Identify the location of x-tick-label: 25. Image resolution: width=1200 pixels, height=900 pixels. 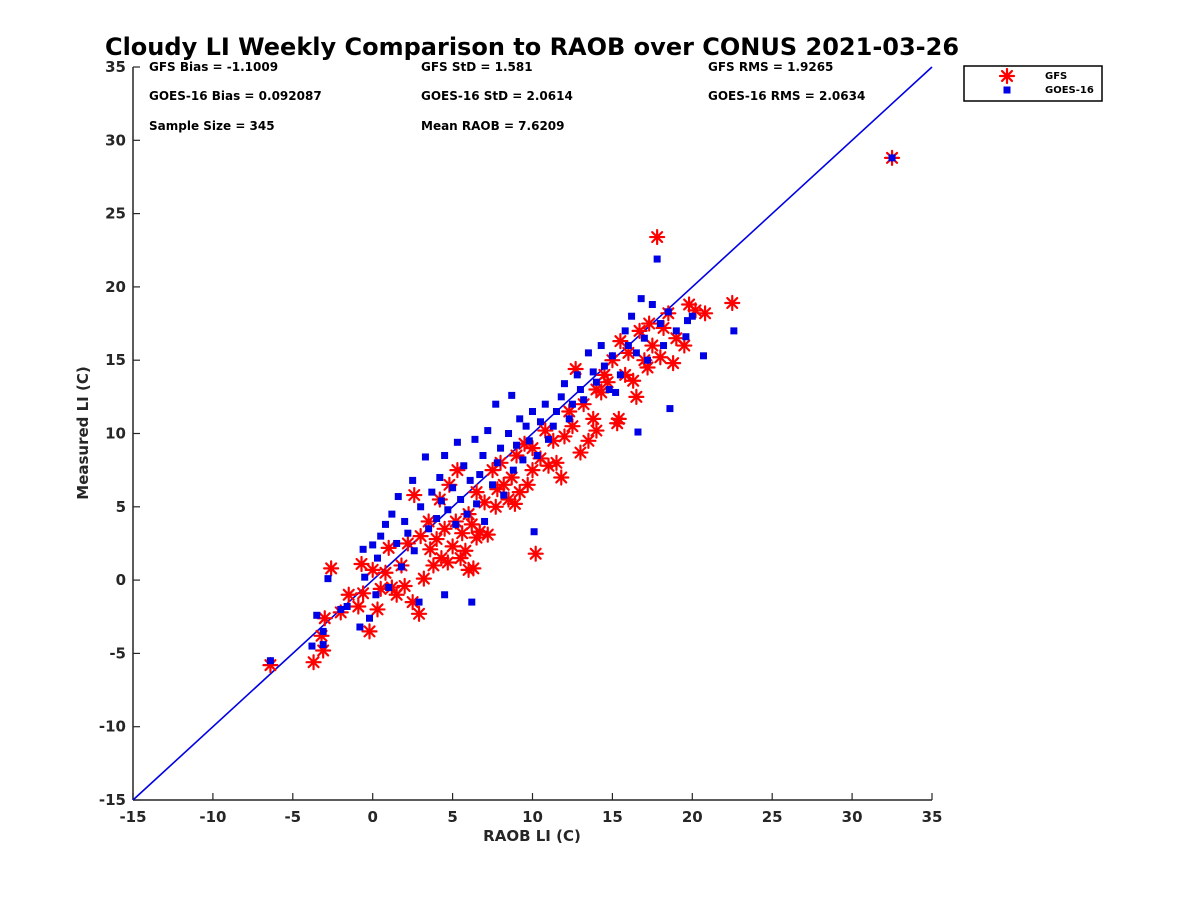
(772, 817).